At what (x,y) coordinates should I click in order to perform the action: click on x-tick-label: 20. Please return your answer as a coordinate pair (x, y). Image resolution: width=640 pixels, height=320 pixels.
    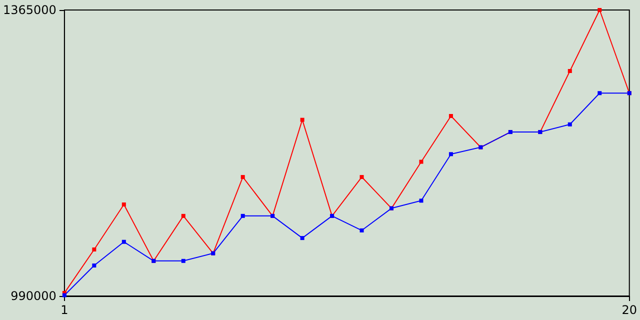
    Looking at the image, I should click on (630, 310).